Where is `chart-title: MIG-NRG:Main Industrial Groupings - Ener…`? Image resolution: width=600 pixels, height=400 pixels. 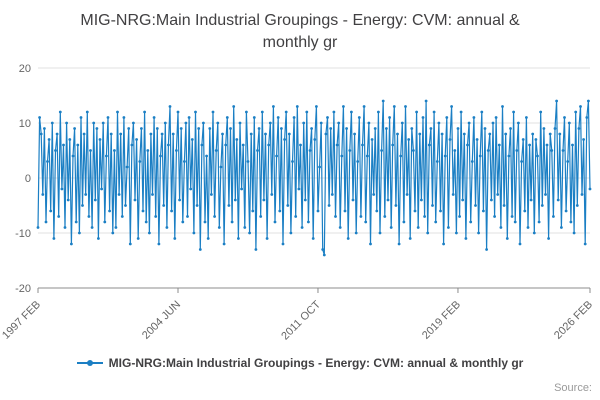 chart-title: MIG-NRG:Main Industrial Groupings - Ener… is located at coordinates (300, 31).